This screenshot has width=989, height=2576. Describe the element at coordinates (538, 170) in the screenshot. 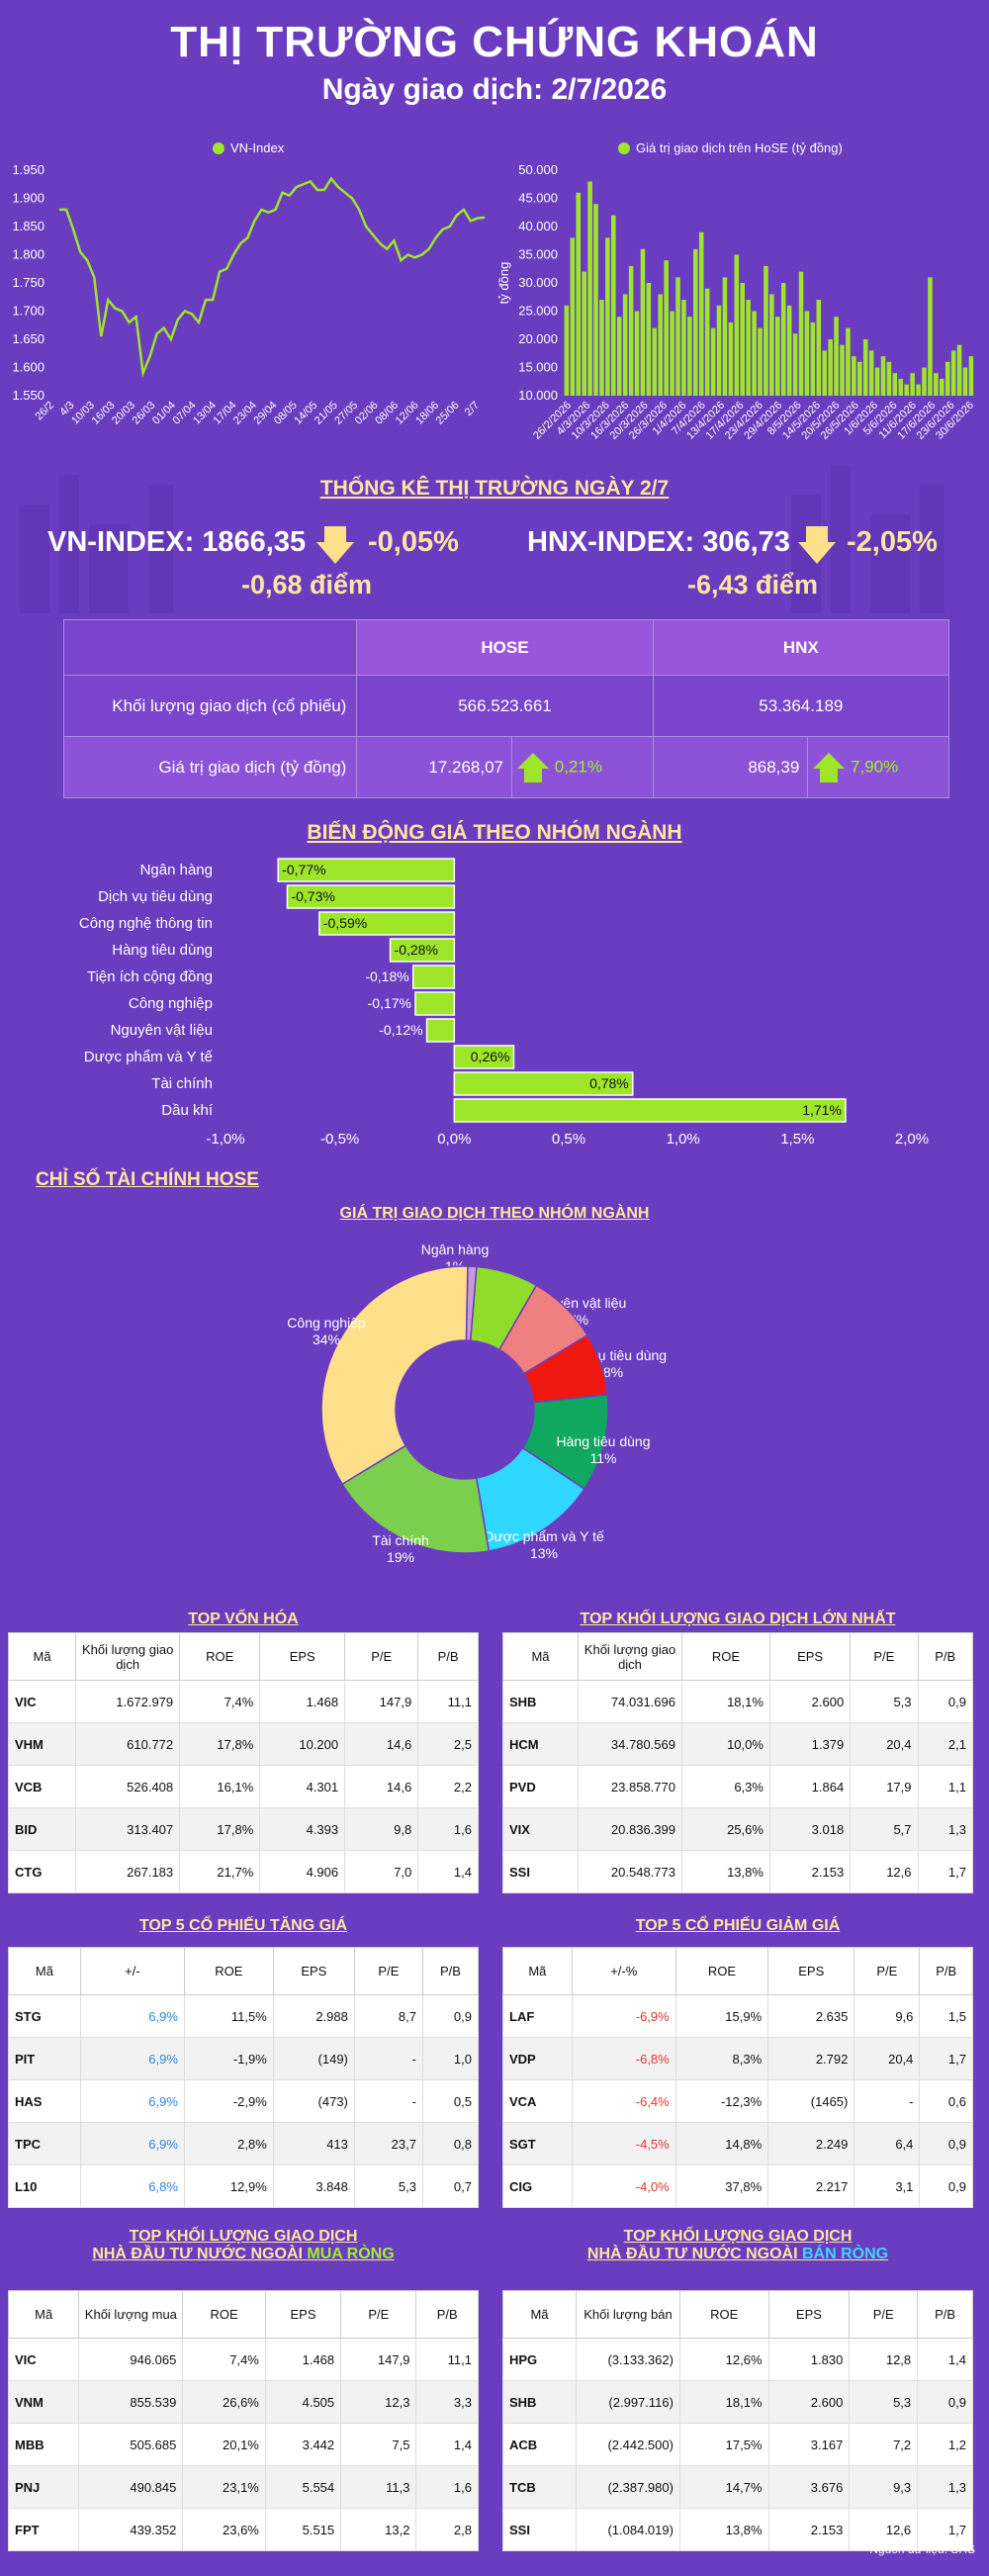

I see `y-tick-label: 50.000` at that location.